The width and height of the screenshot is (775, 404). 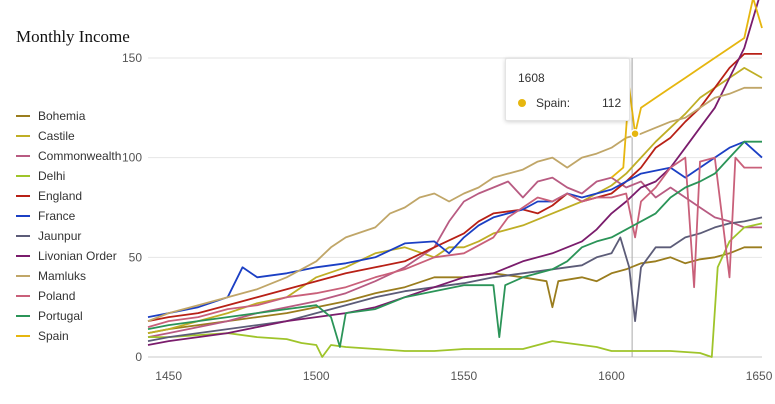 I want to click on x-axis: 1450 1500 1550 1600 1650, so click(x=463, y=376).